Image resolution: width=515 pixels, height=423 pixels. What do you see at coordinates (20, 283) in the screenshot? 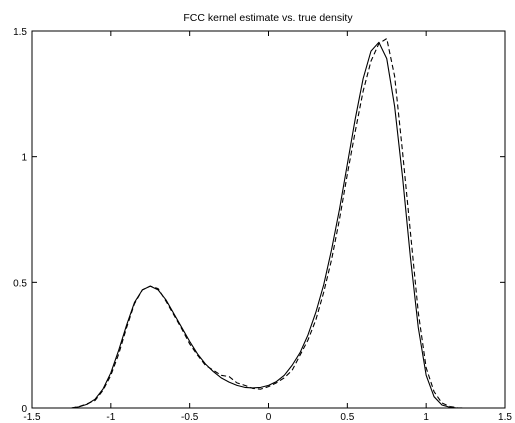
I see `y-tick-label: 0.5` at bounding box center [20, 283].